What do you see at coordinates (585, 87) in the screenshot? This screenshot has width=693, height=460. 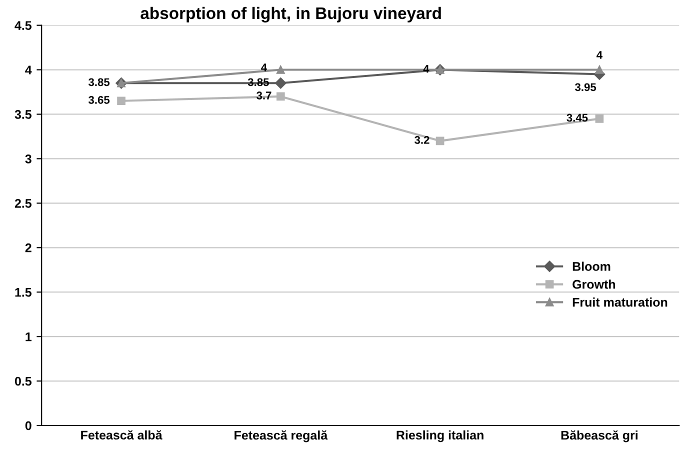 I see `data-label: 3.95` at bounding box center [585, 87].